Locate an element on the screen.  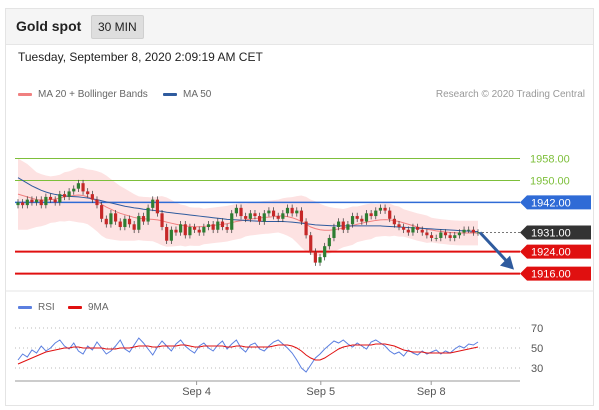
rsi-line is located at coordinates (248, 355).